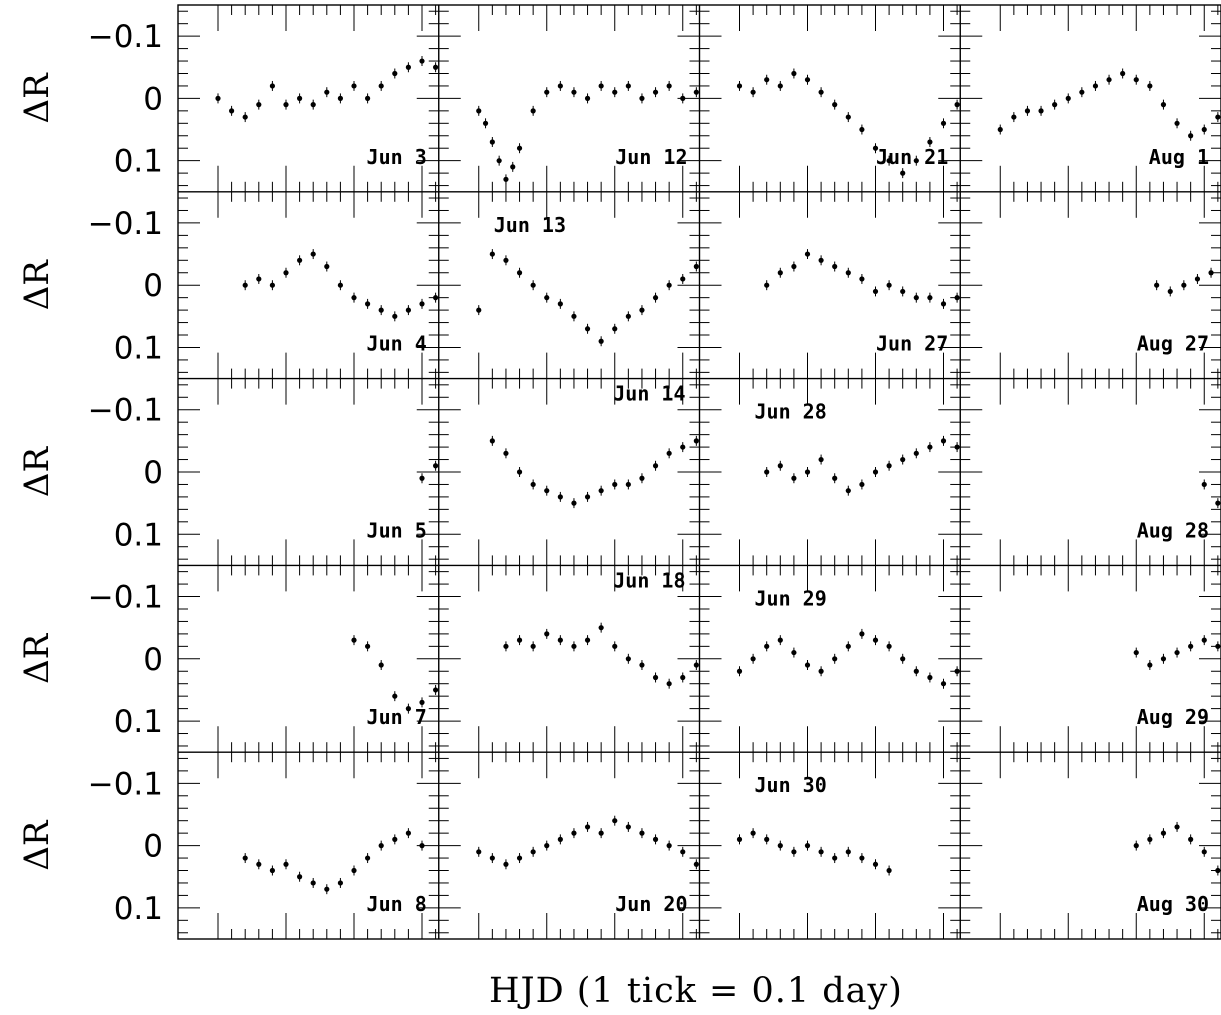 This screenshot has width=1221, height=1015. Describe the element at coordinates (1173, 344) in the screenshot. I see `panel-date-label: Aug 27` at that location.